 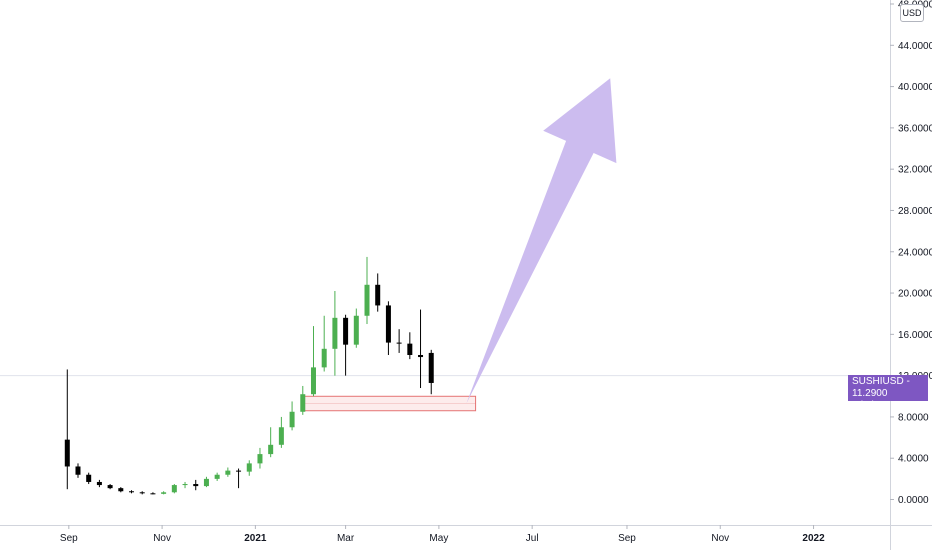 I want to click on price-tick-label: 8.0000, so click(x=913, y=417).